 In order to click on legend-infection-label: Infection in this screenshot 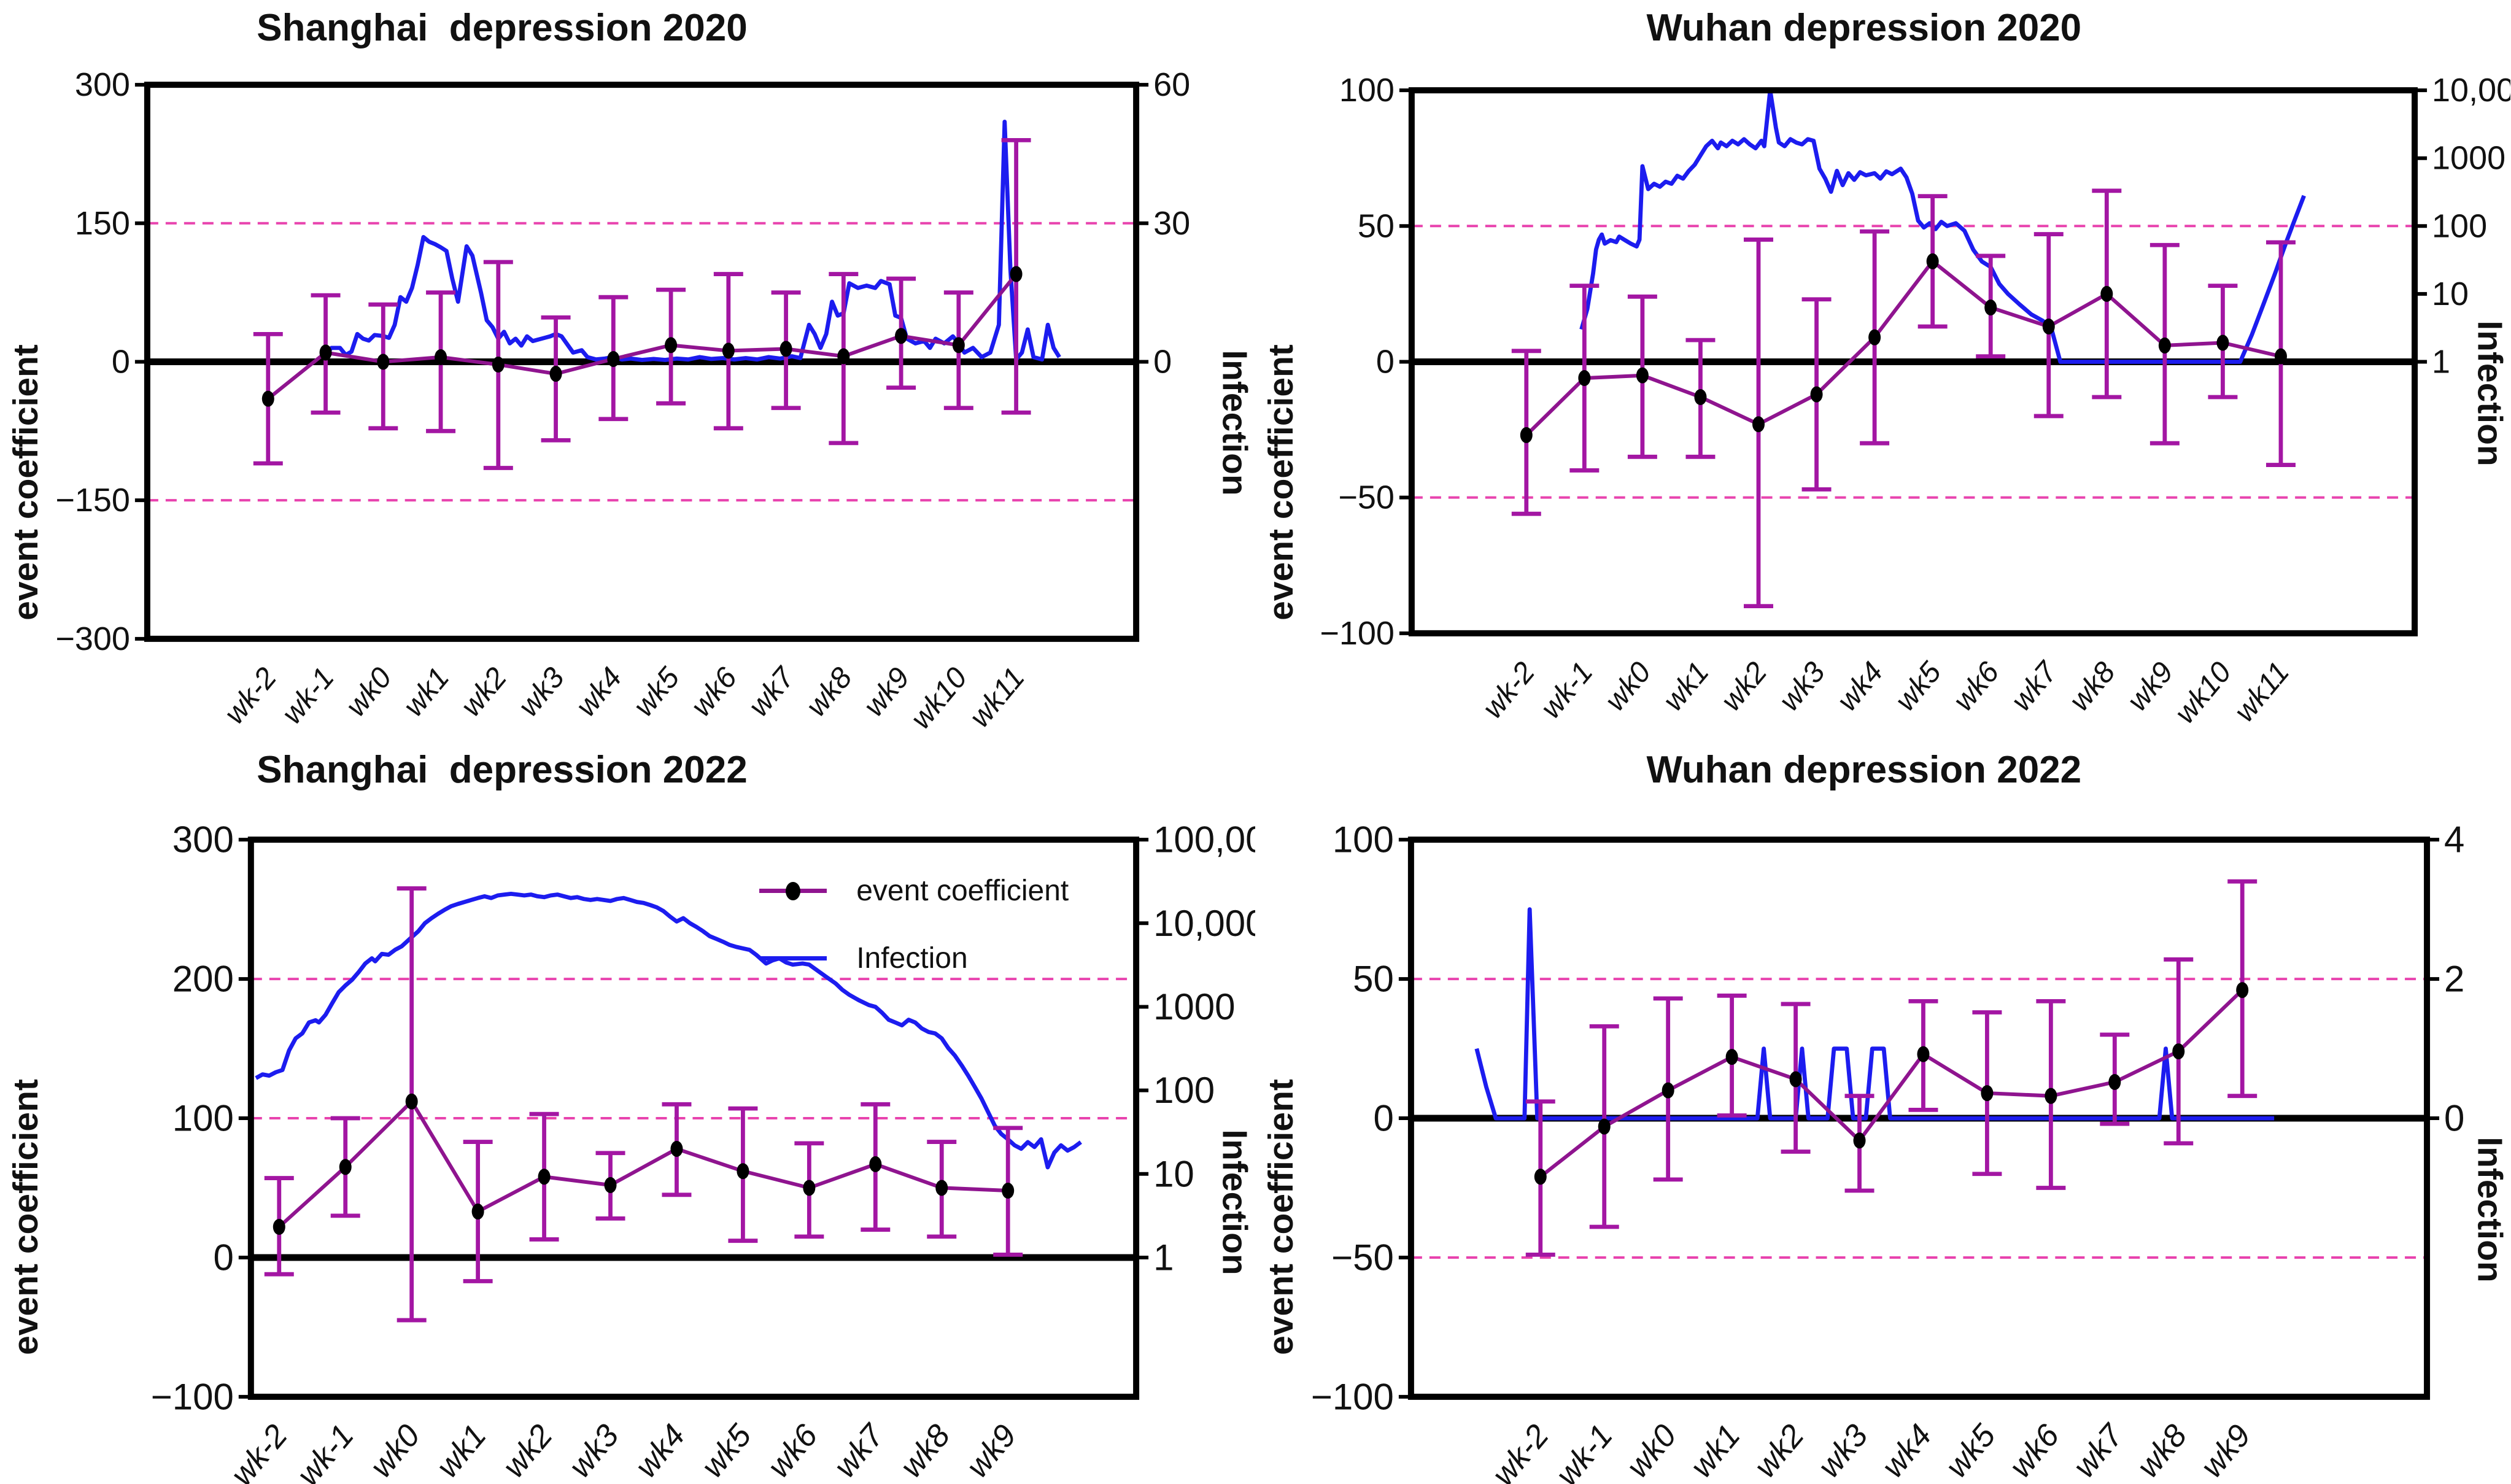, I will do `click(912, 958)`.